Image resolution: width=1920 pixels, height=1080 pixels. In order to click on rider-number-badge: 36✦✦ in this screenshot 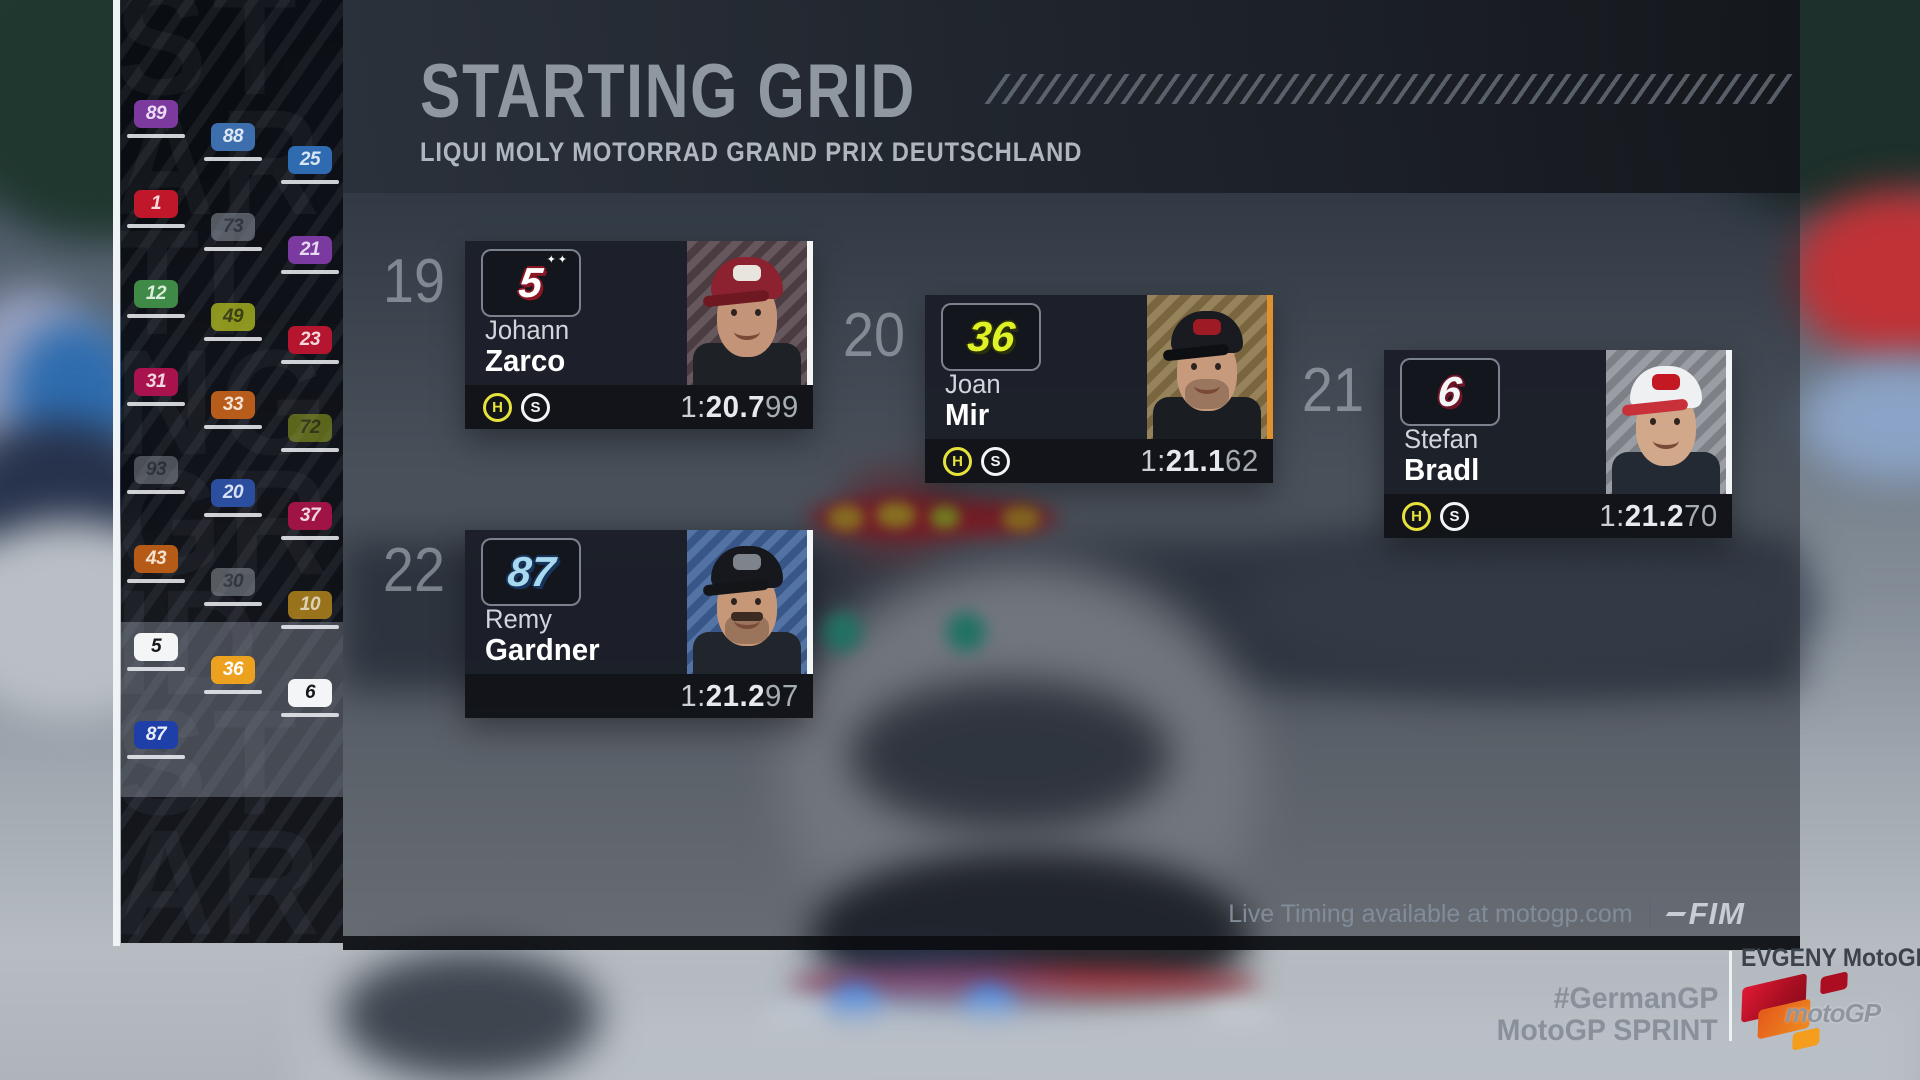, I will do `click(991, 337)`.